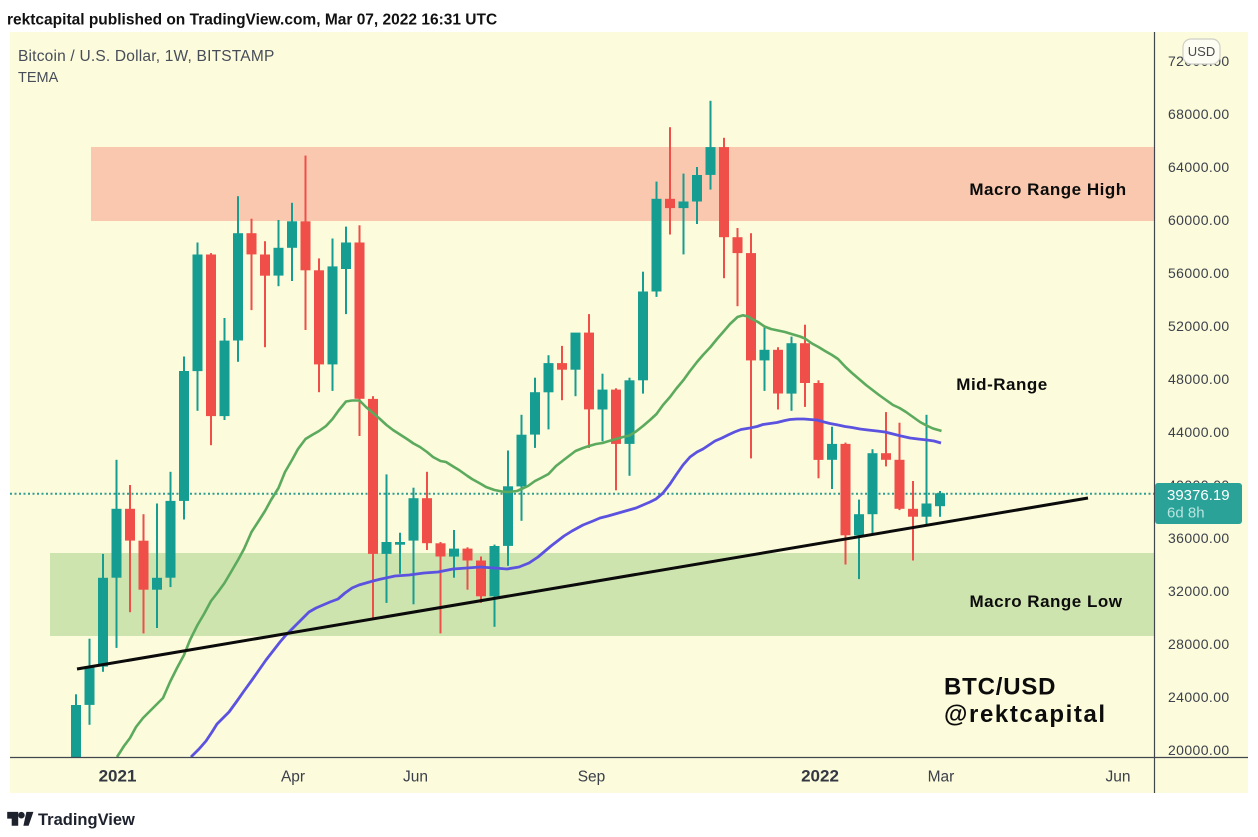 The width and height of the screenshot is (1258, 837). I want to click on svg-text: 6d 8h, so click(1186, 513).